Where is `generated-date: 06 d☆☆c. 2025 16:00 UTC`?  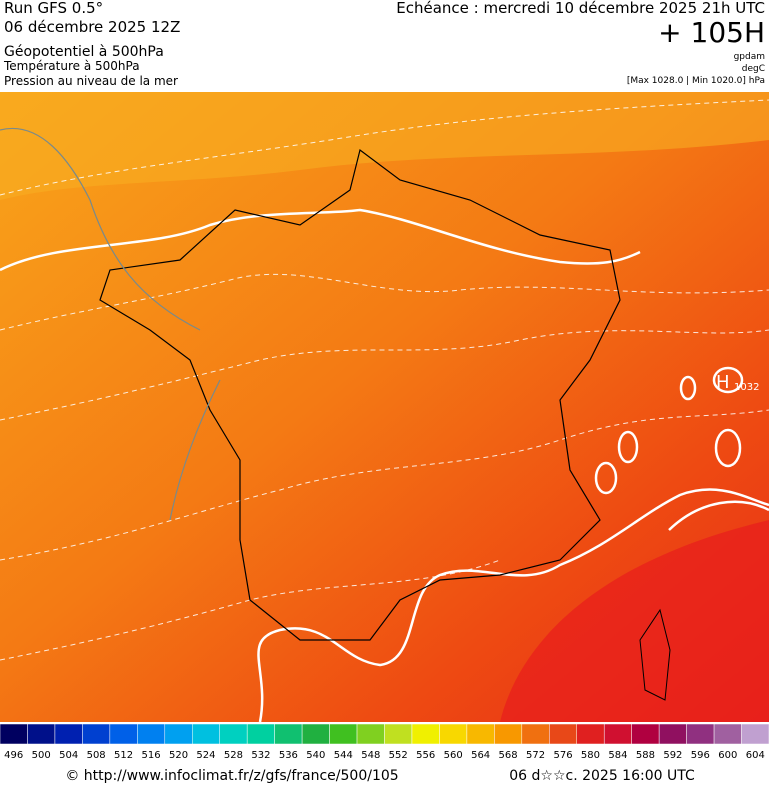 generated-date: 06 d☆☆c. 2025 16:00 UTC is located at coordinates (602, 776).